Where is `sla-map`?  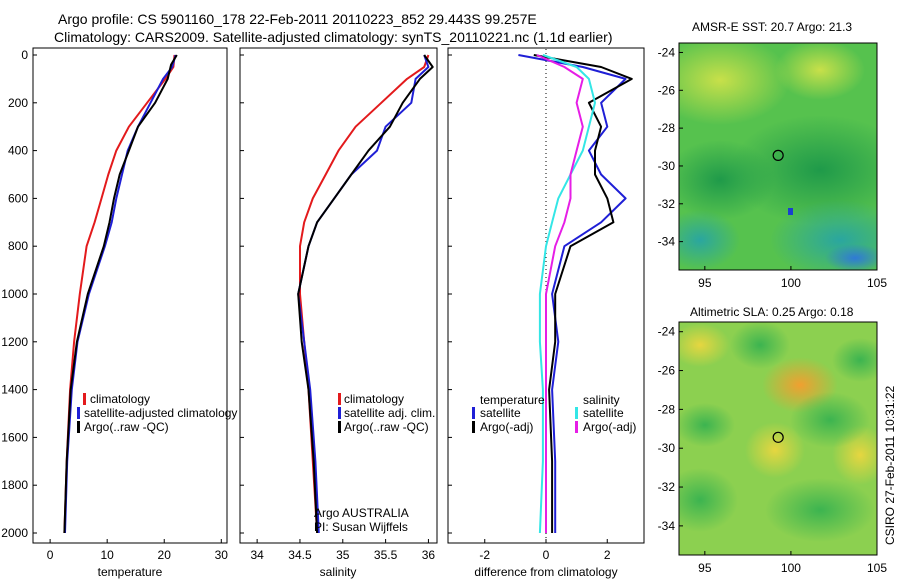 sla-map is located at coordinates (778, 438).